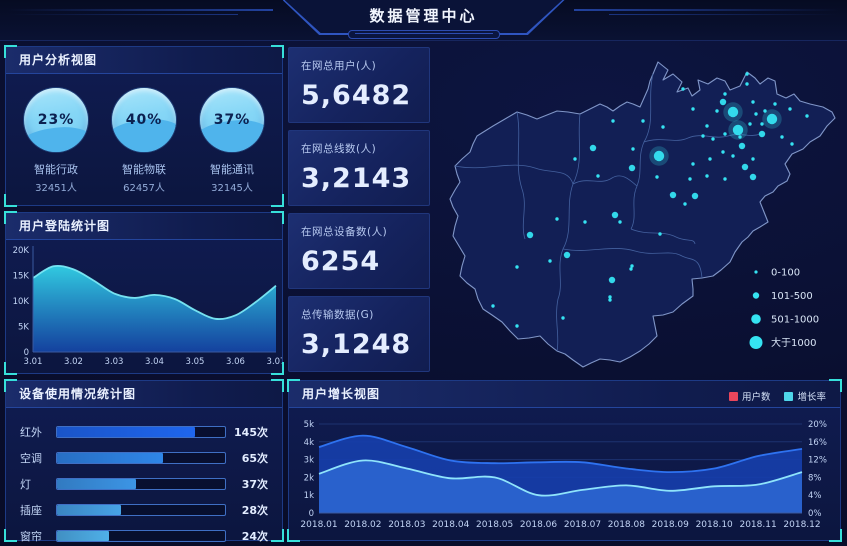 Image resolution: width=847 pixels, height=546 pixels. I want to click on svg-text: 8%, so click(815, 478).